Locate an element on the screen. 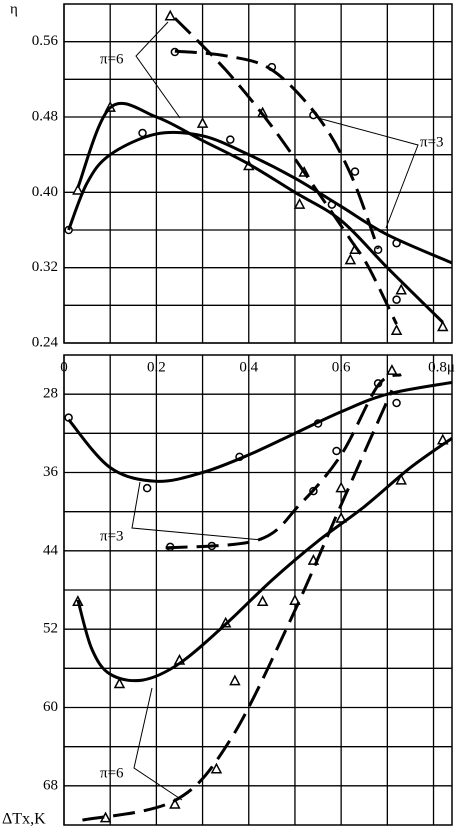 This screenshot has width=459, height=831. y-tick-label: 0.56 is located at coordinates (45, 41).